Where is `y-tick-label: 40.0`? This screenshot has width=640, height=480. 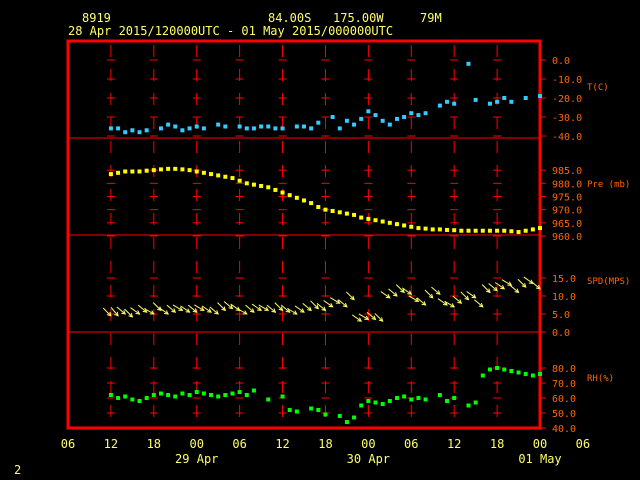
y-tick-label: 40.0 is located at coordinates (564, 429).